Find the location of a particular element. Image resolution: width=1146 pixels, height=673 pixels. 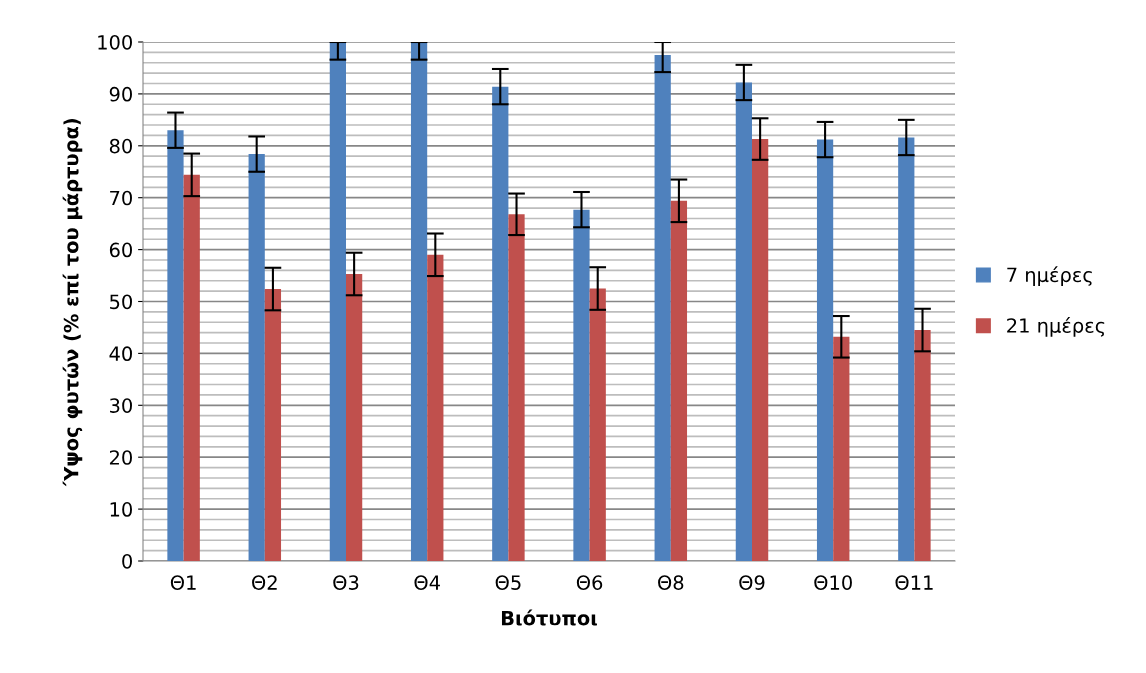

y-tick-label: 70 is located at coordinates (121, 198).